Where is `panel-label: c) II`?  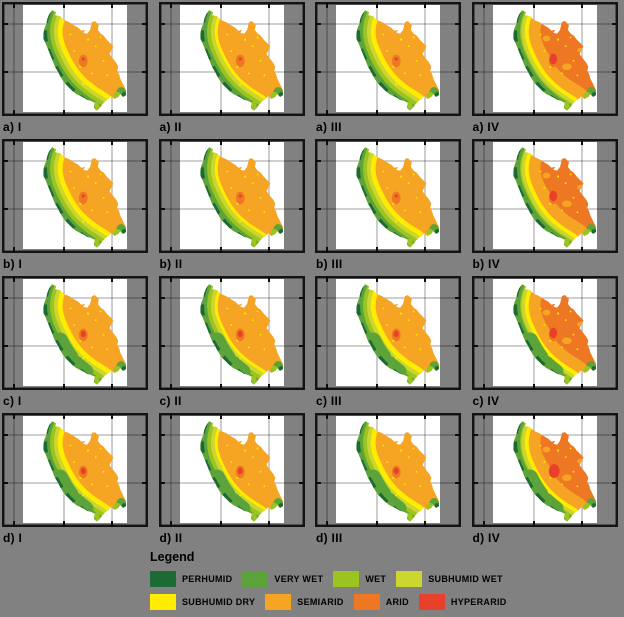
panel-label: c) II is located at coordinates (170, 401).